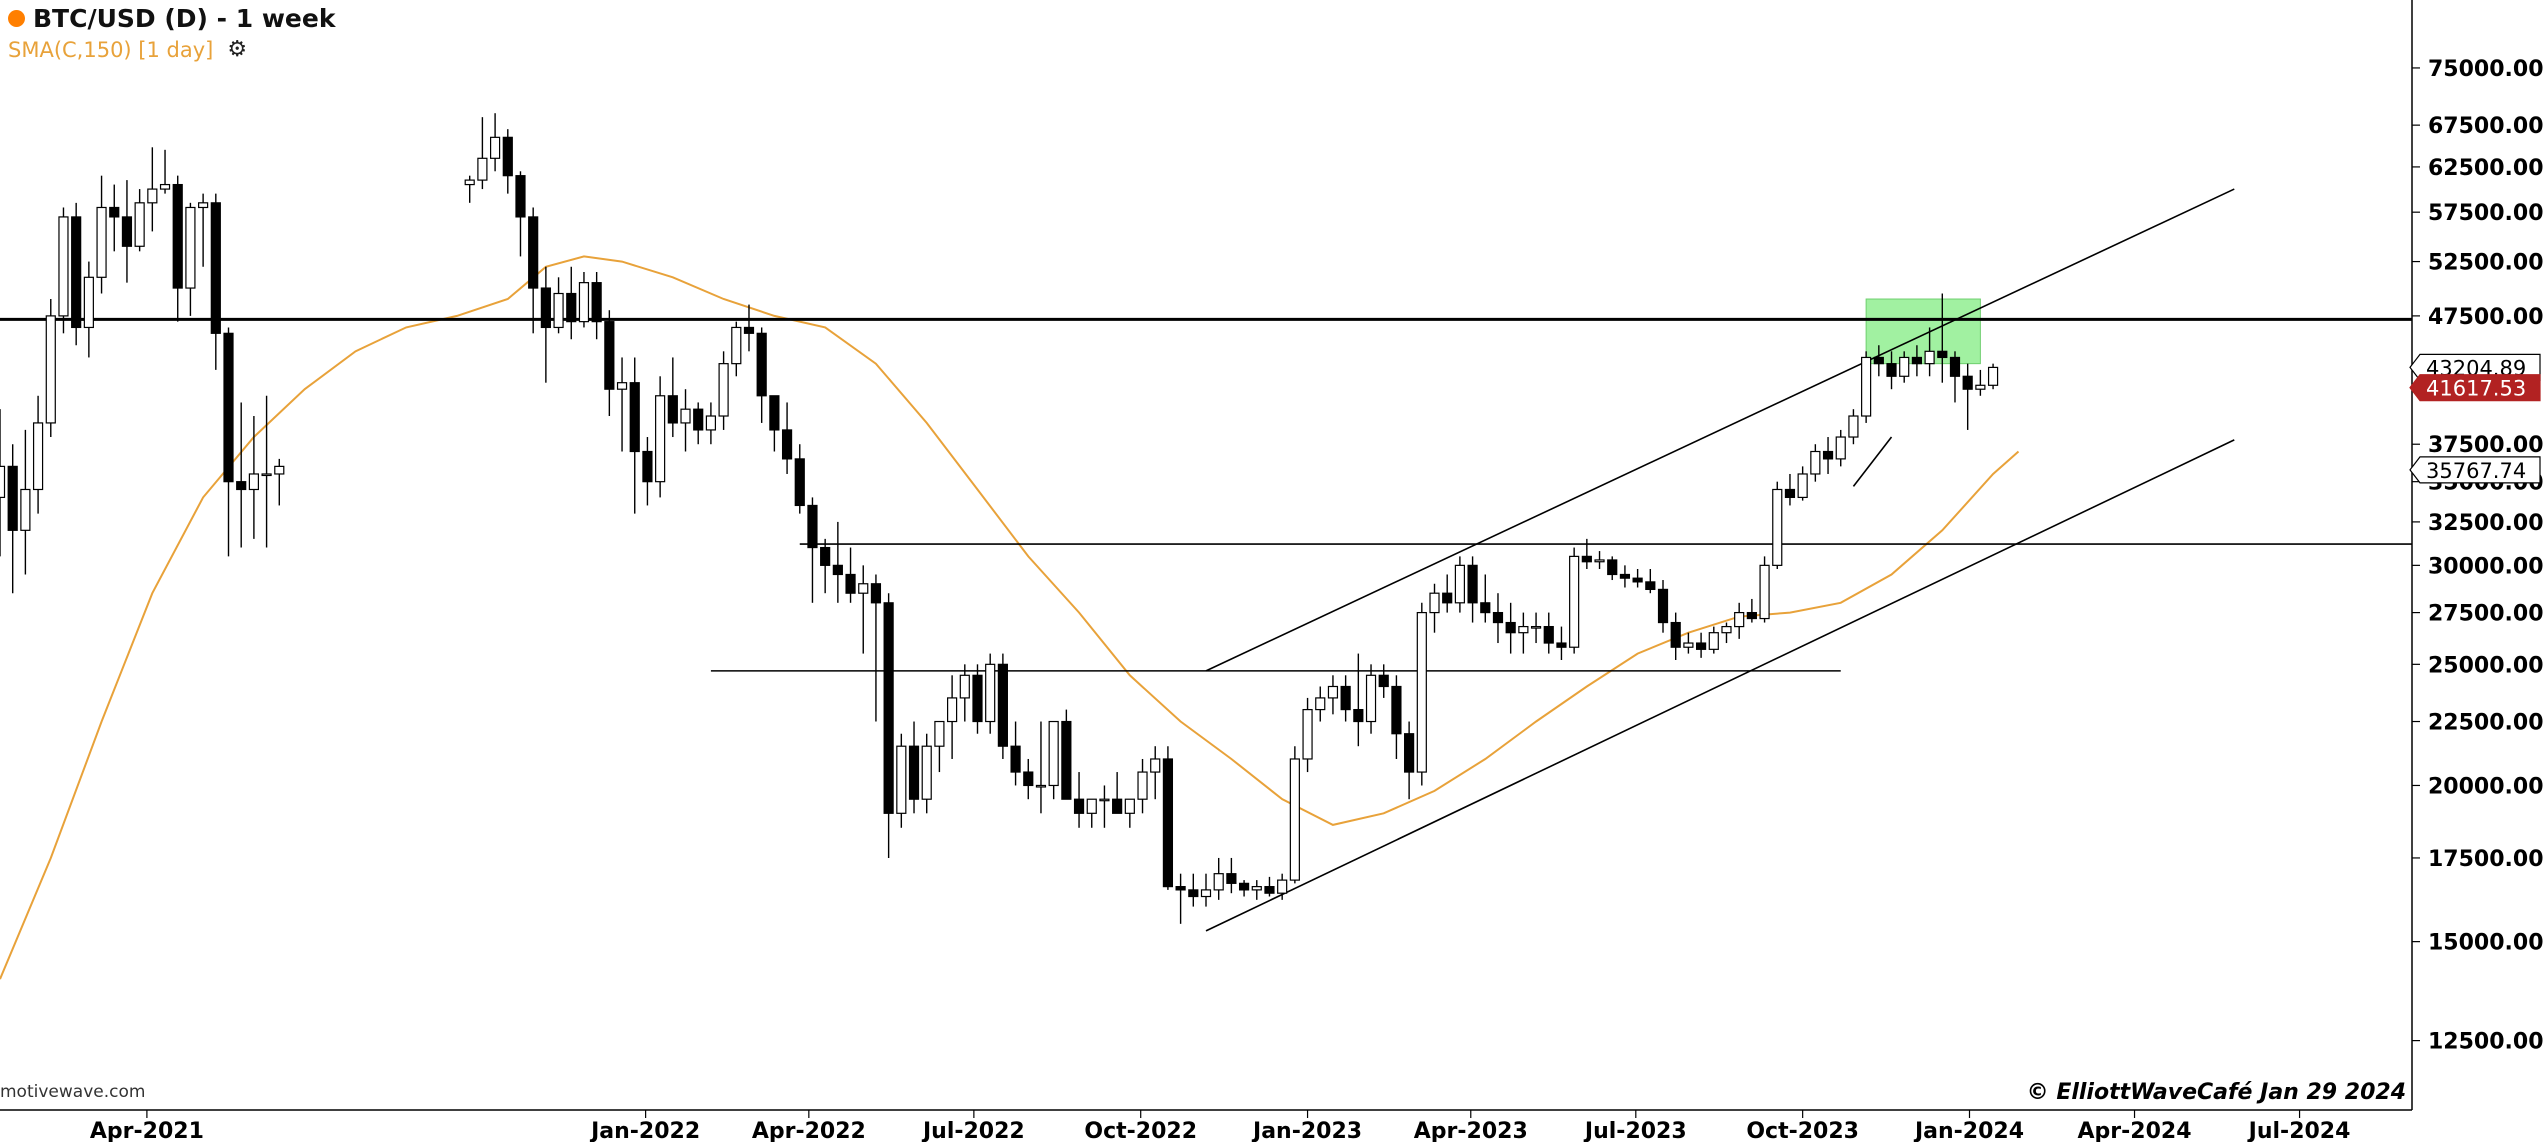 The height and width of the screenshot is (1142, 2546). What do you see at coordinates (1635, 1130) in the screenshot?
I see `x-tick-label: Jul-2023` at bounding box center [1635, 1130].